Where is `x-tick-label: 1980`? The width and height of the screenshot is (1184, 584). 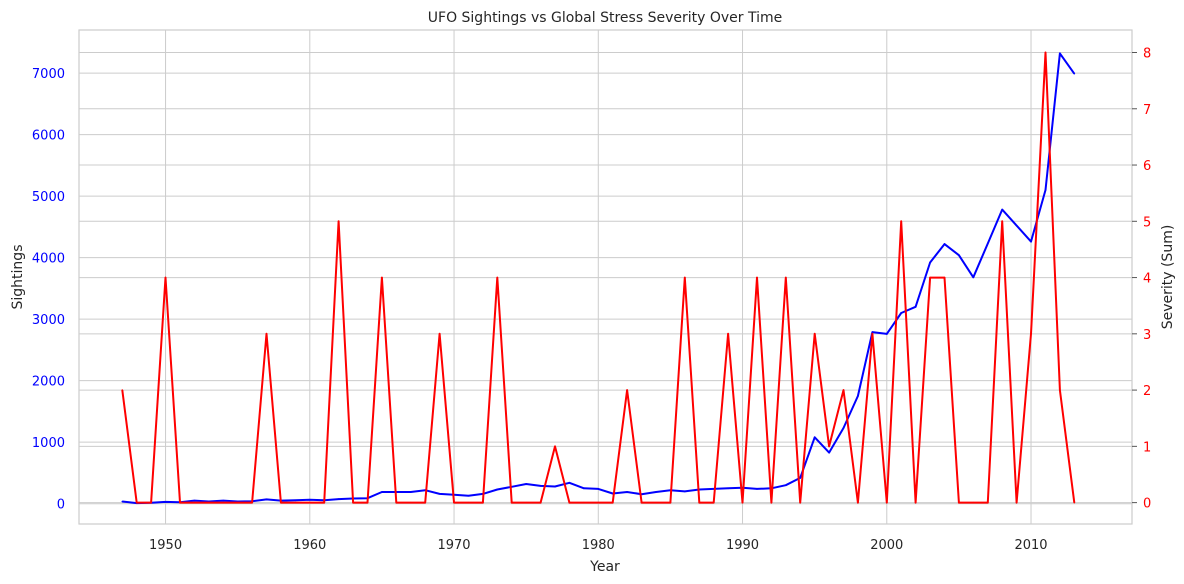
x-tick-label: 1980 is located at coordinates (598, 545).